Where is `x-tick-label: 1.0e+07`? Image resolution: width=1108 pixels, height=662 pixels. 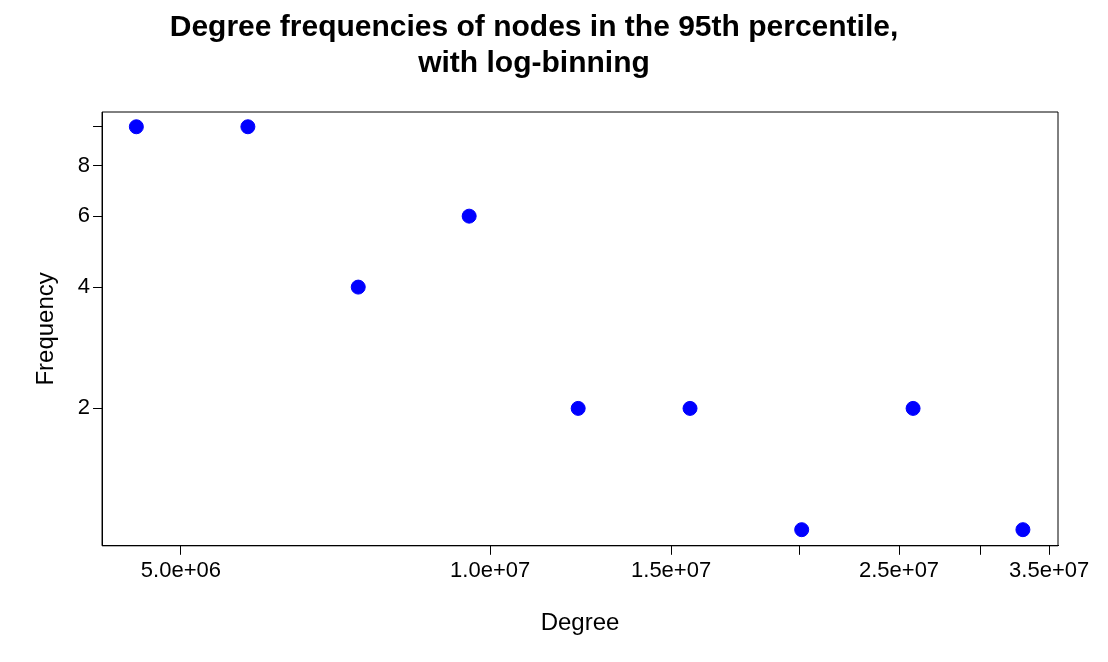 x-tick-label: 1.0e+07 is located at coordinates (490, 570).